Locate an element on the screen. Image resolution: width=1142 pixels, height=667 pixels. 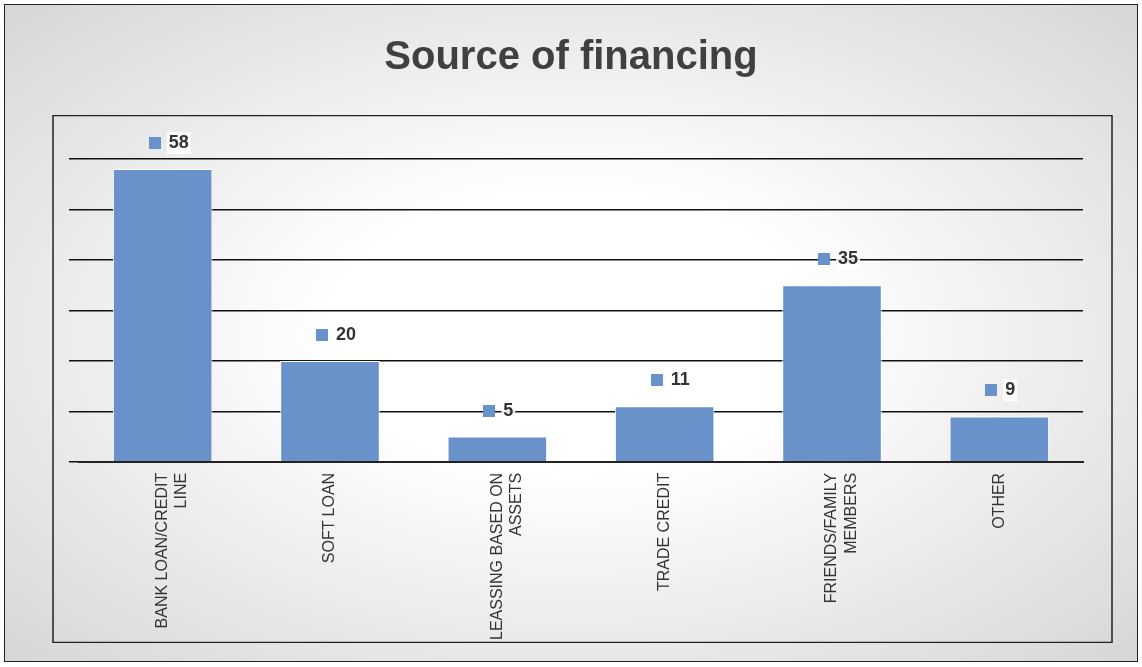
data-label: 58 is located at coordinates (178, 142).